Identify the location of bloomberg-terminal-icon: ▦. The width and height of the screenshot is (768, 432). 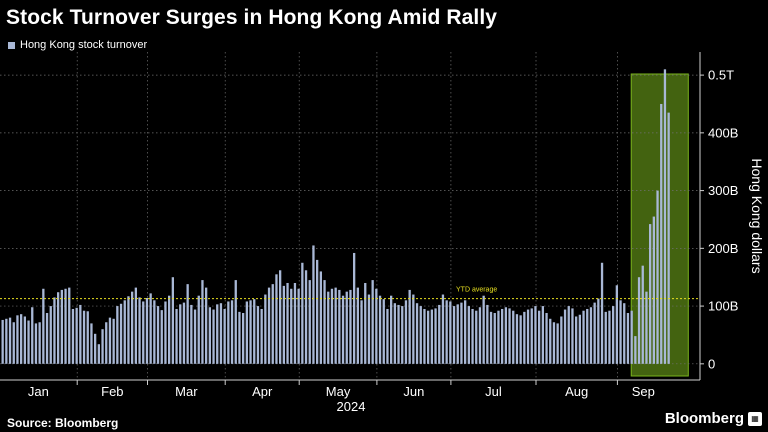
(755, 418).